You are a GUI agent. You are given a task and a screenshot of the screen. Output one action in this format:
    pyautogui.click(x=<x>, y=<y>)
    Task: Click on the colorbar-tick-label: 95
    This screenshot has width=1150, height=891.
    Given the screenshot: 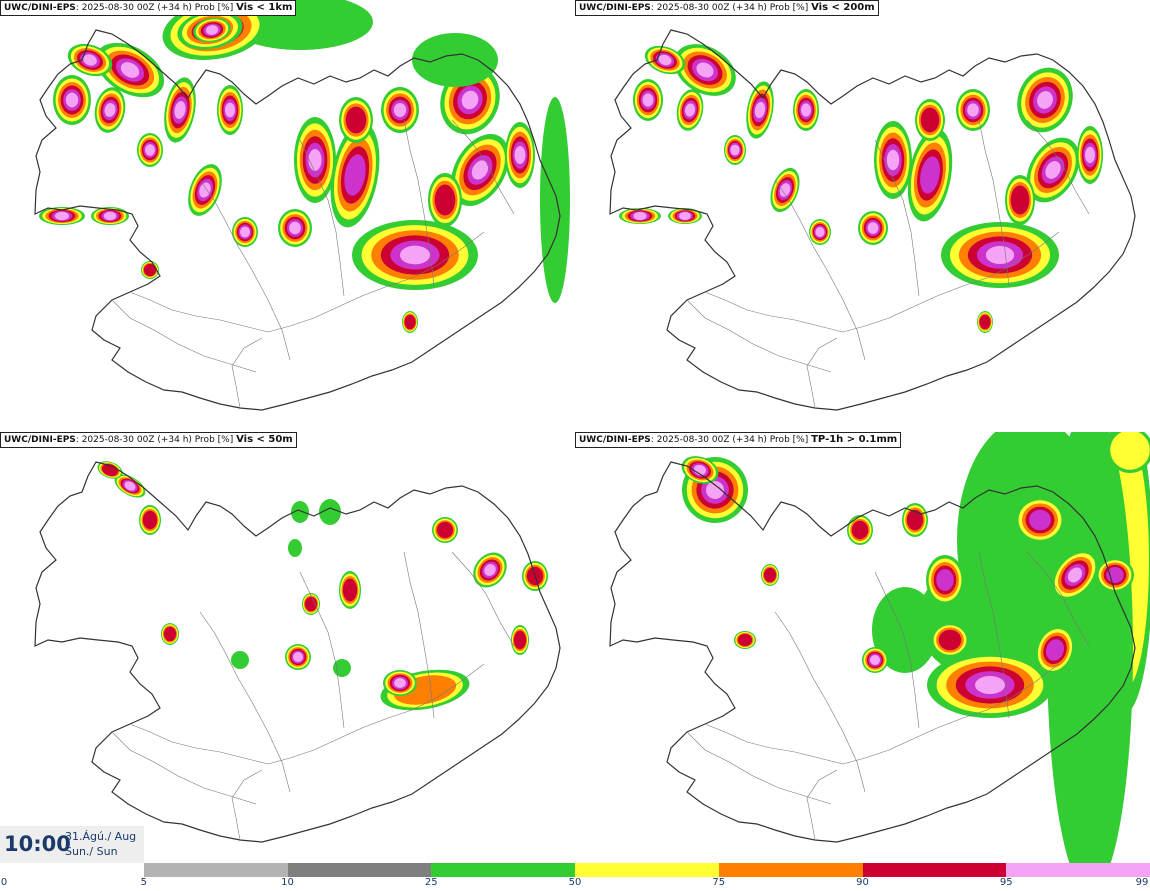 What is the action you would take?
    pyautogui.click(x=1006, y=882)
    